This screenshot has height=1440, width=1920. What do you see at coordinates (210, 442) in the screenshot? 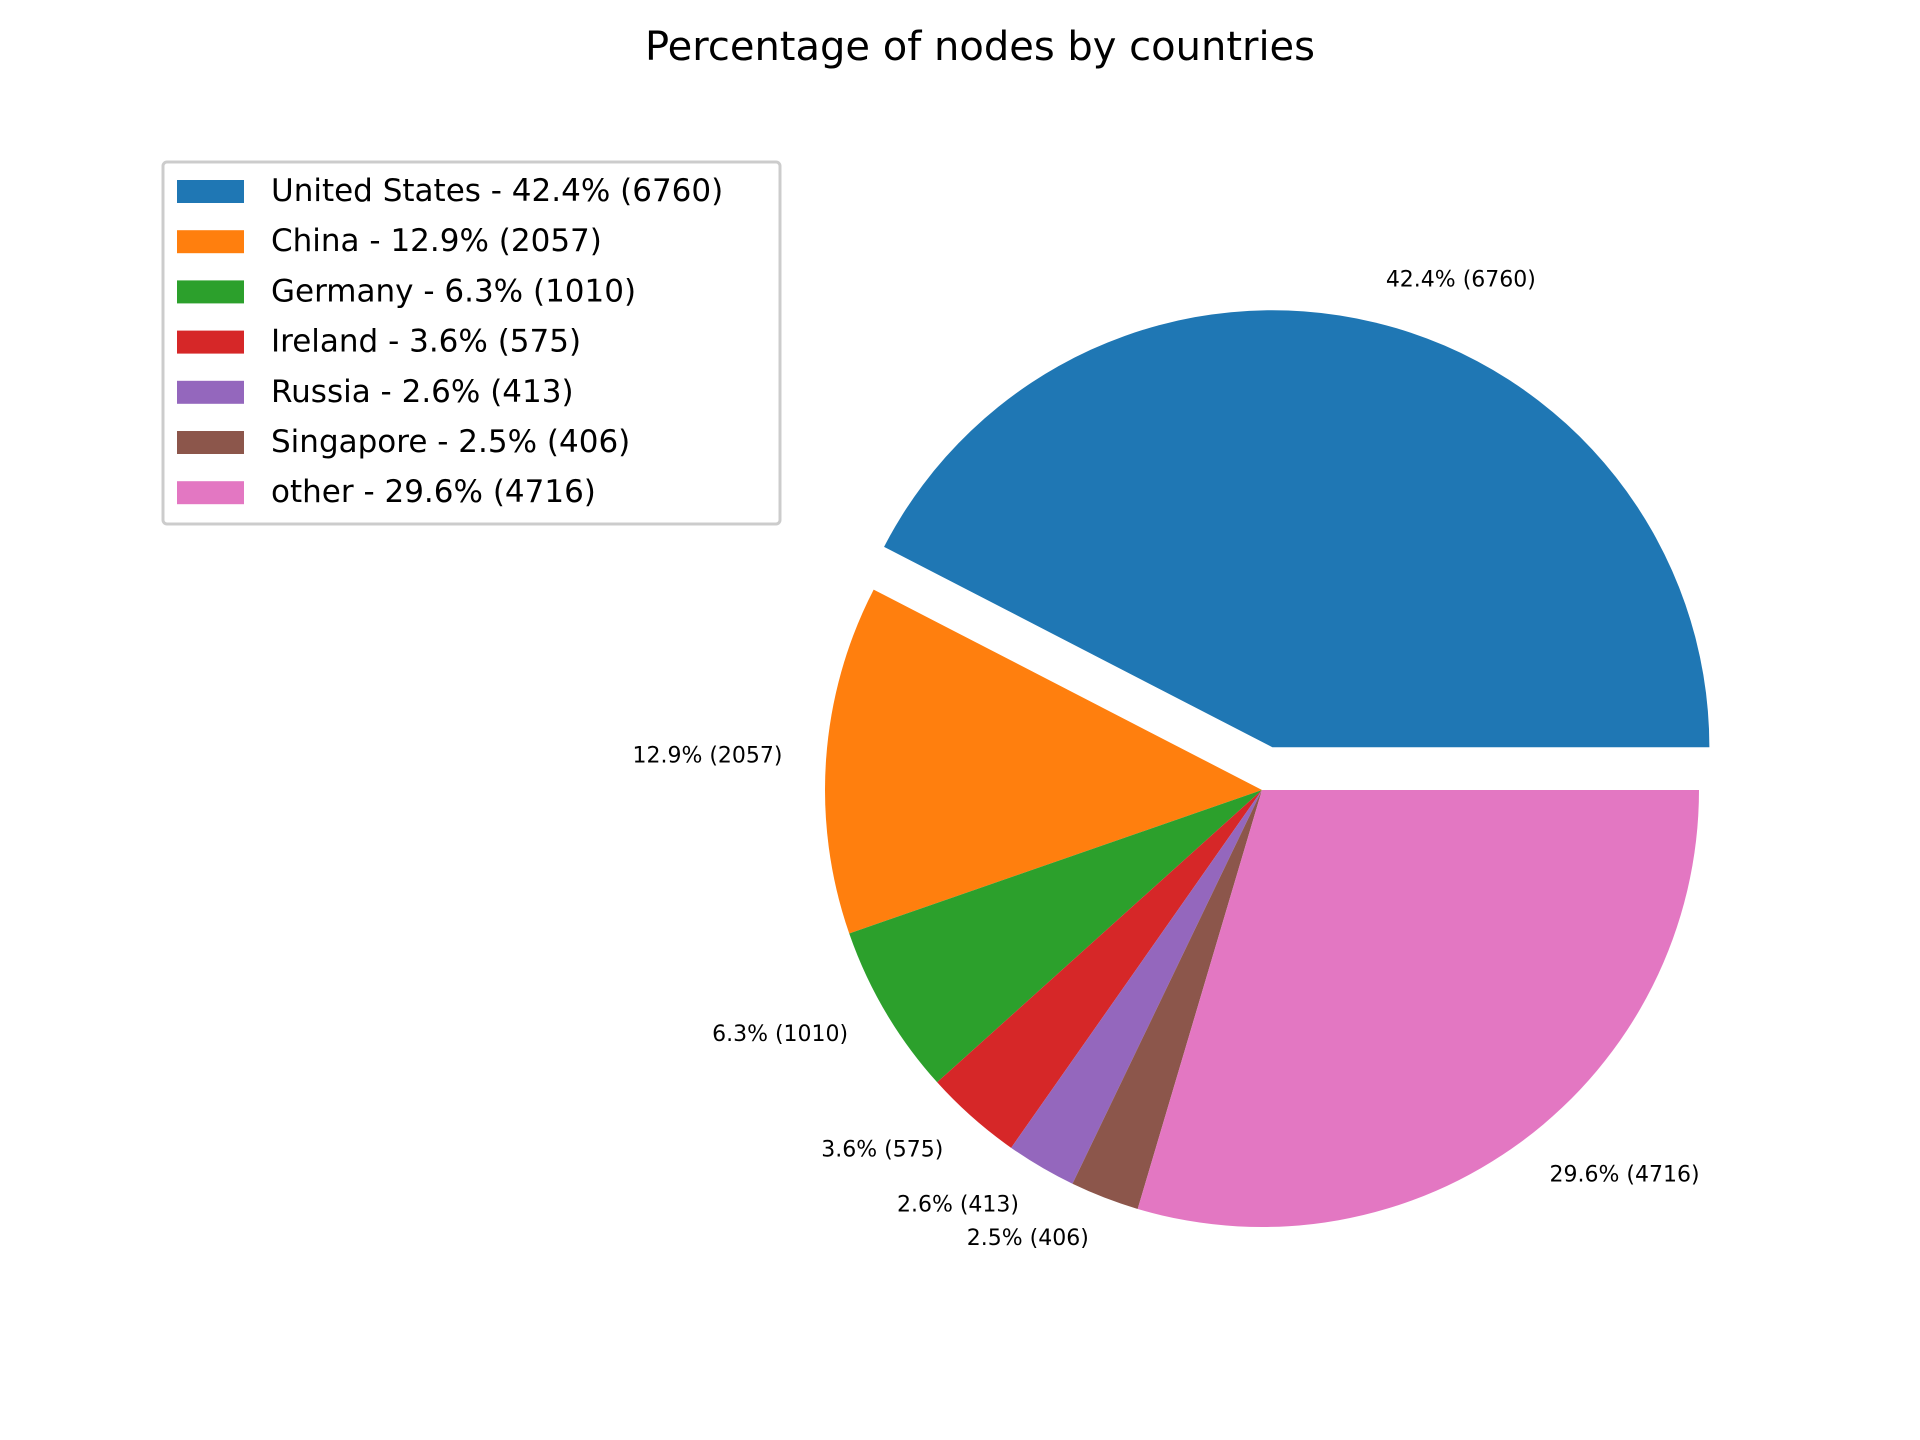
I see `legend-swatch-singapore` at bounding box center [210, 442].